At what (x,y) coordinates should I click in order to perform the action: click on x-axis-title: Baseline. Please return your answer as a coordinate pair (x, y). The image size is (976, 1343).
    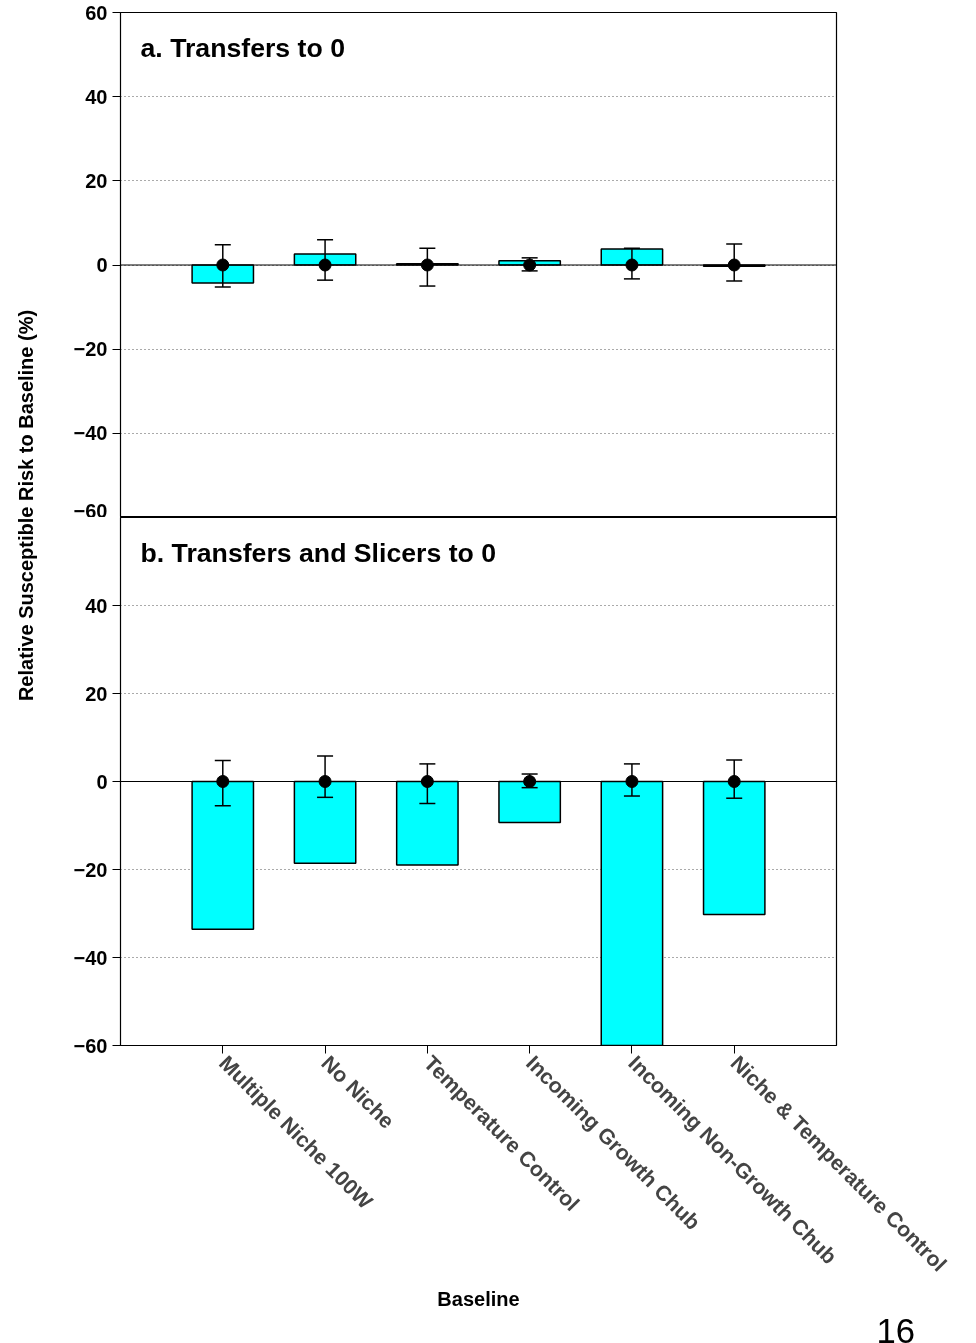
    Looking at the image, I should click on (478, 1298).